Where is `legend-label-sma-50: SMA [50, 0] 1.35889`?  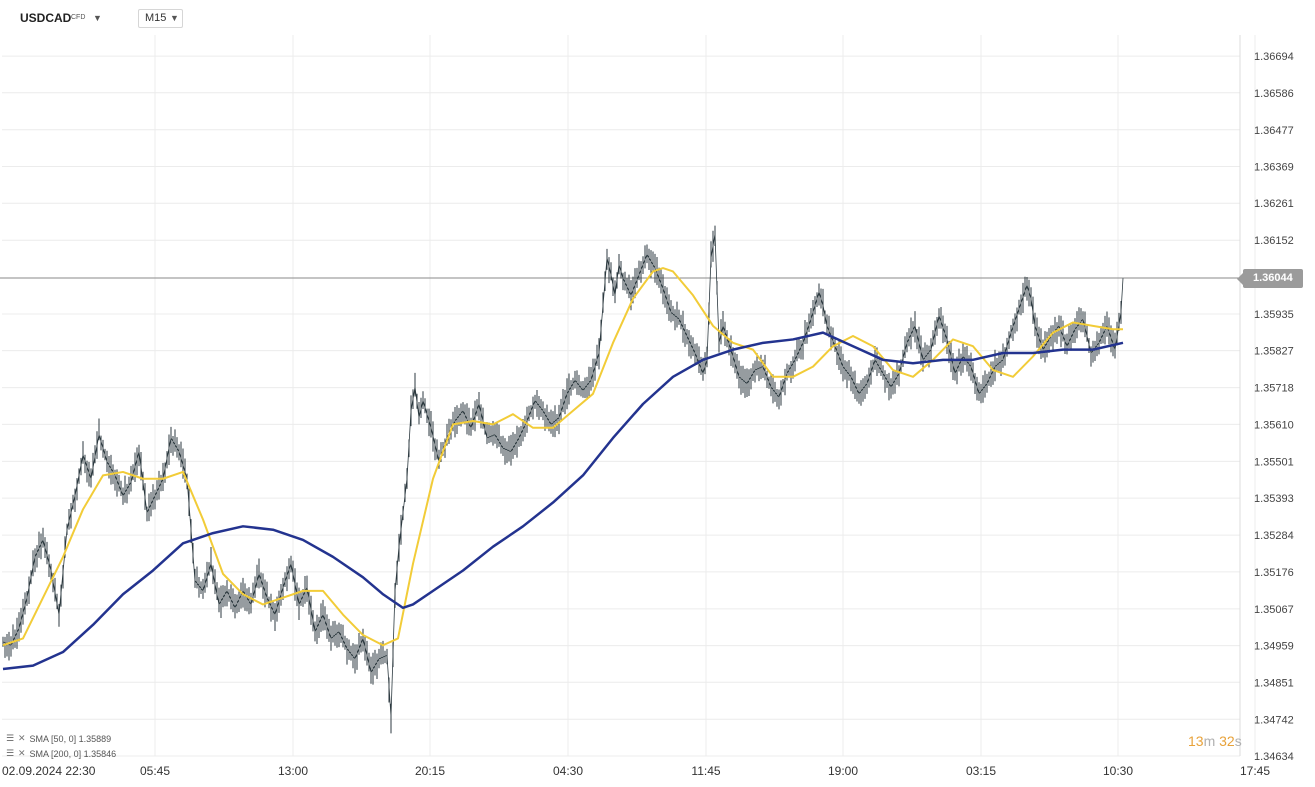 legend-label-sma-50: SMA [50, 0] 1.35889 is located at coordinates (70, 738).